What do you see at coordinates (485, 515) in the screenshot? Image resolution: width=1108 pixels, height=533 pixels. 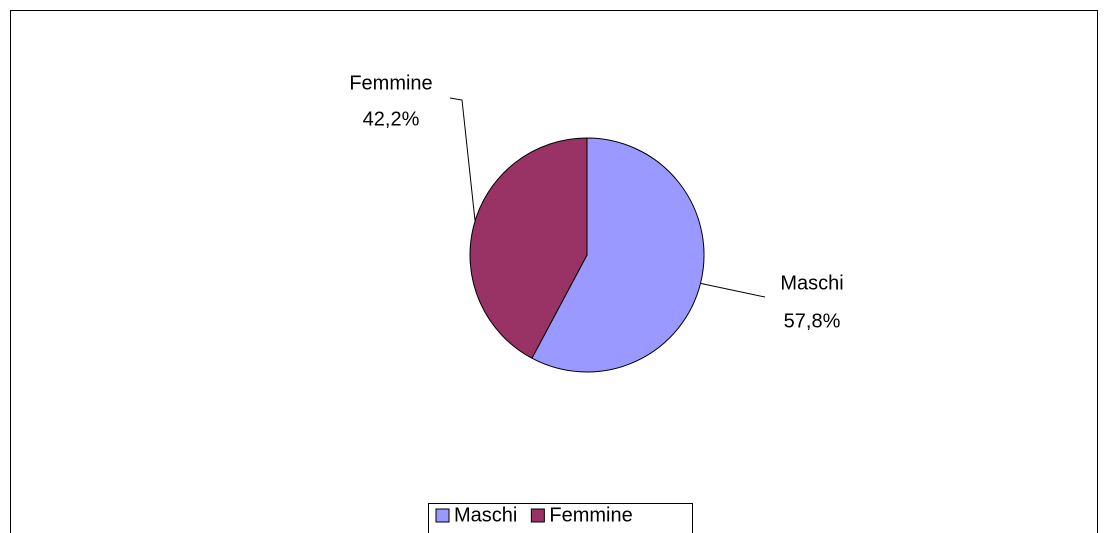 I see `legend-label: Maschi` at bounding box center [485, 515].